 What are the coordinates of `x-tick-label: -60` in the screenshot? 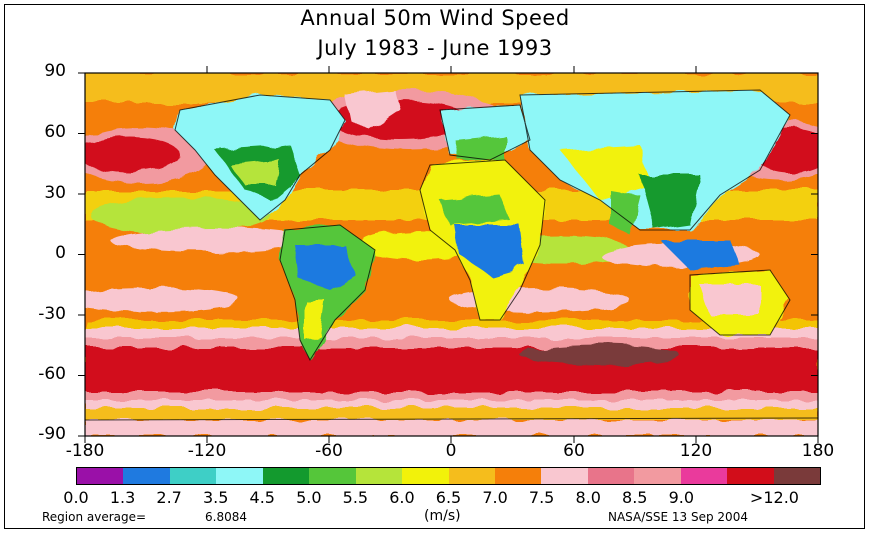 It's located at (329, 451).